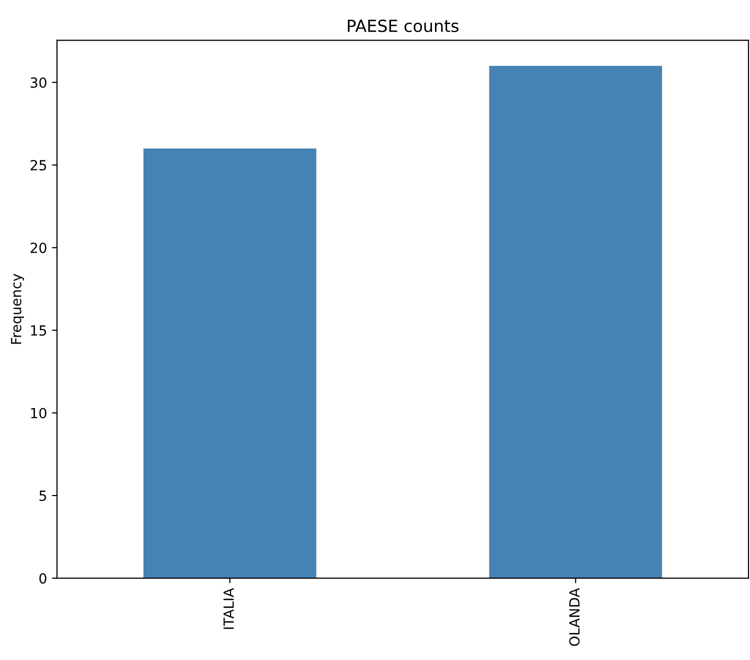 The image size is (750, 660). What do you see at coordinates (17, 309) in the screenshot?
I see `y-axis-title: Frequency` at bounding box center [17, 309].